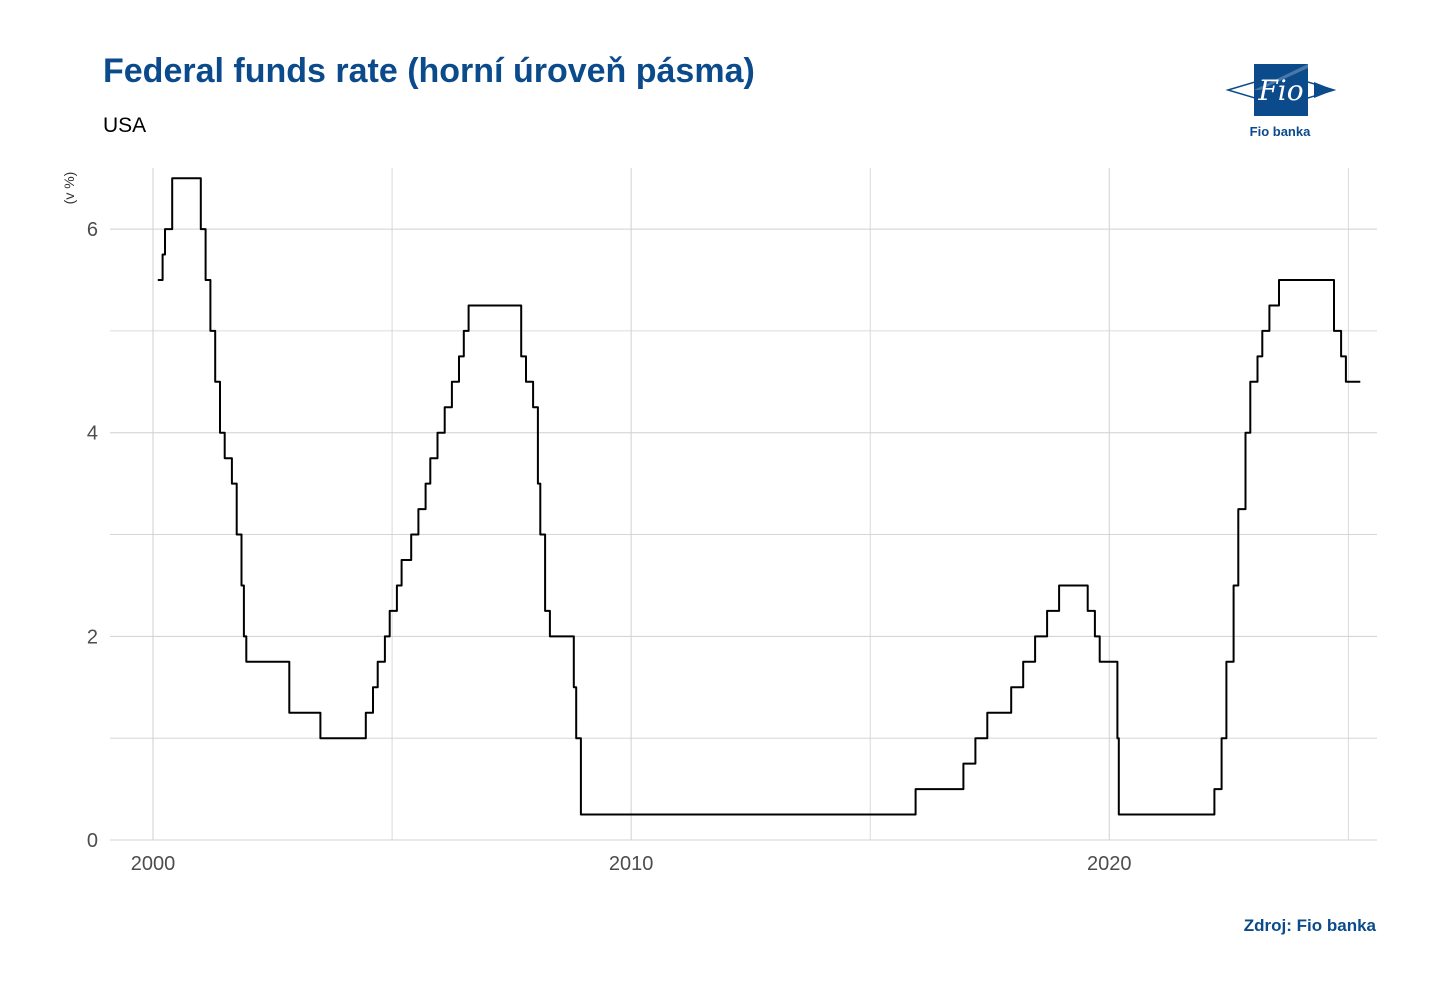  Describe the element at coordinates (92, 841) in the screenshot. I see `y-tick-label: 0` at that location.